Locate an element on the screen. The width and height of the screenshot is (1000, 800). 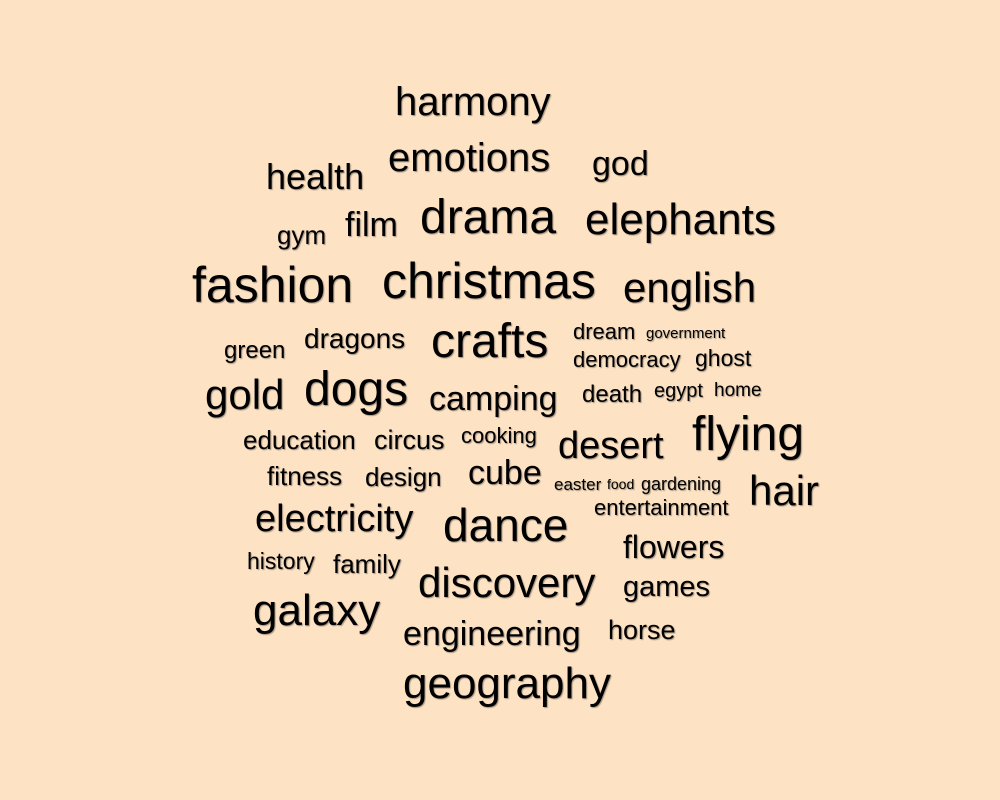
word-horse: horse is located at coordinates (642, 630).